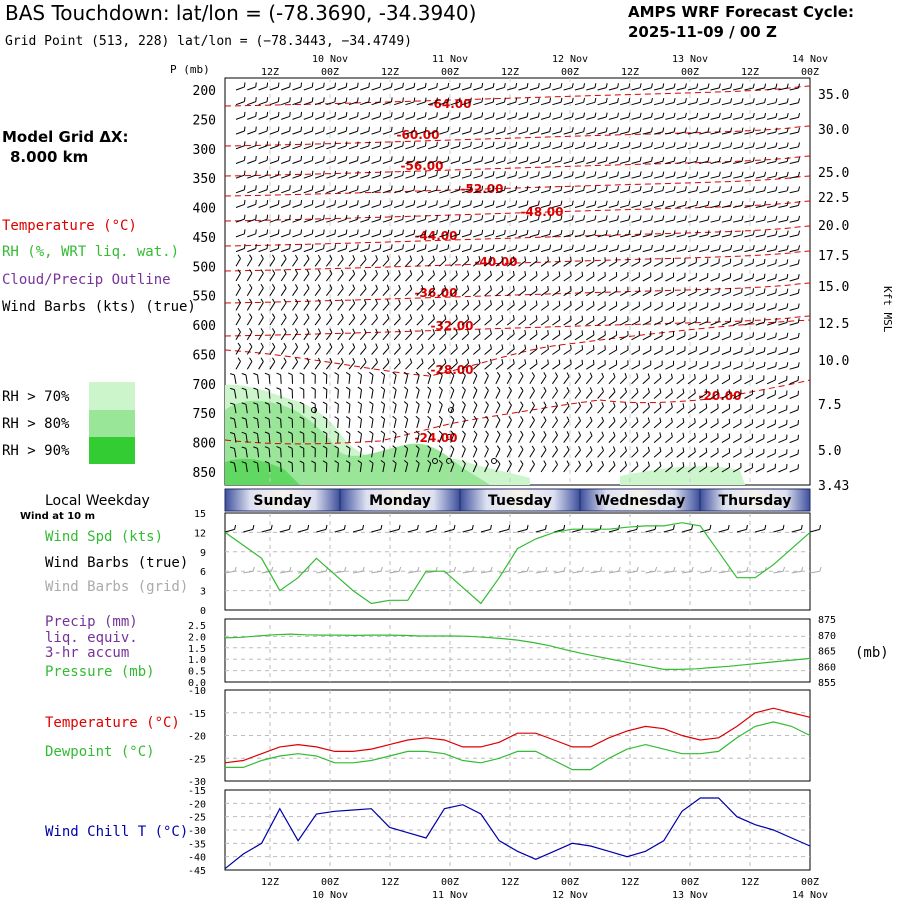 The height and width of the screenshot is (900, 900). Describe the element at coordinates (517, 652) in the screenshot. I see `pressure-line` at that location.